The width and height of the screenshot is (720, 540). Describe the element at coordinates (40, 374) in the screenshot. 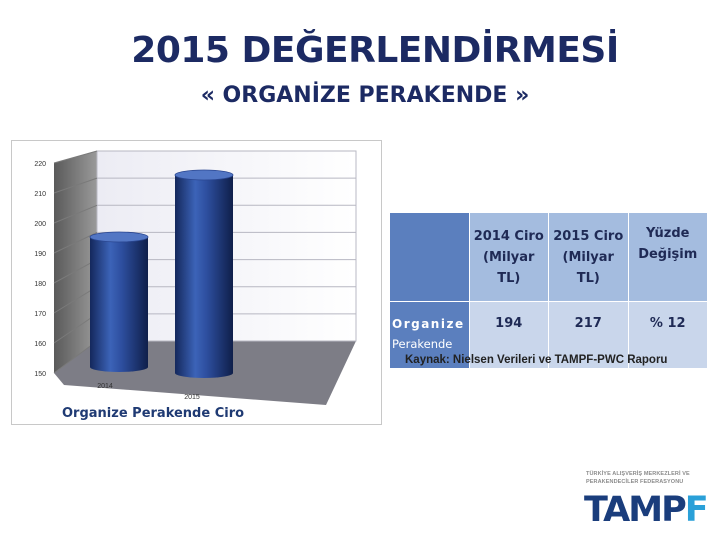

I see `y-tick-label: 150` at that location.